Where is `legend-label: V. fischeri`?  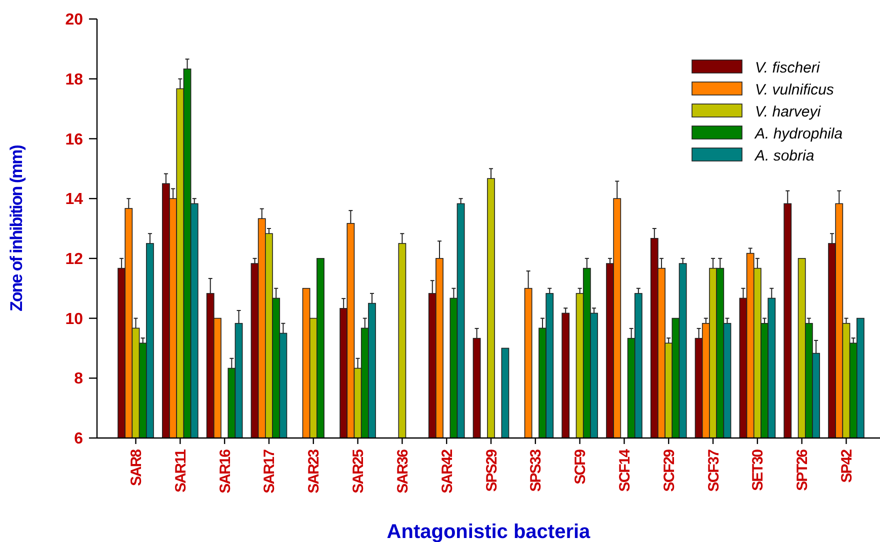
legend-label: V. fischeri is located at coordinates (787, 67).